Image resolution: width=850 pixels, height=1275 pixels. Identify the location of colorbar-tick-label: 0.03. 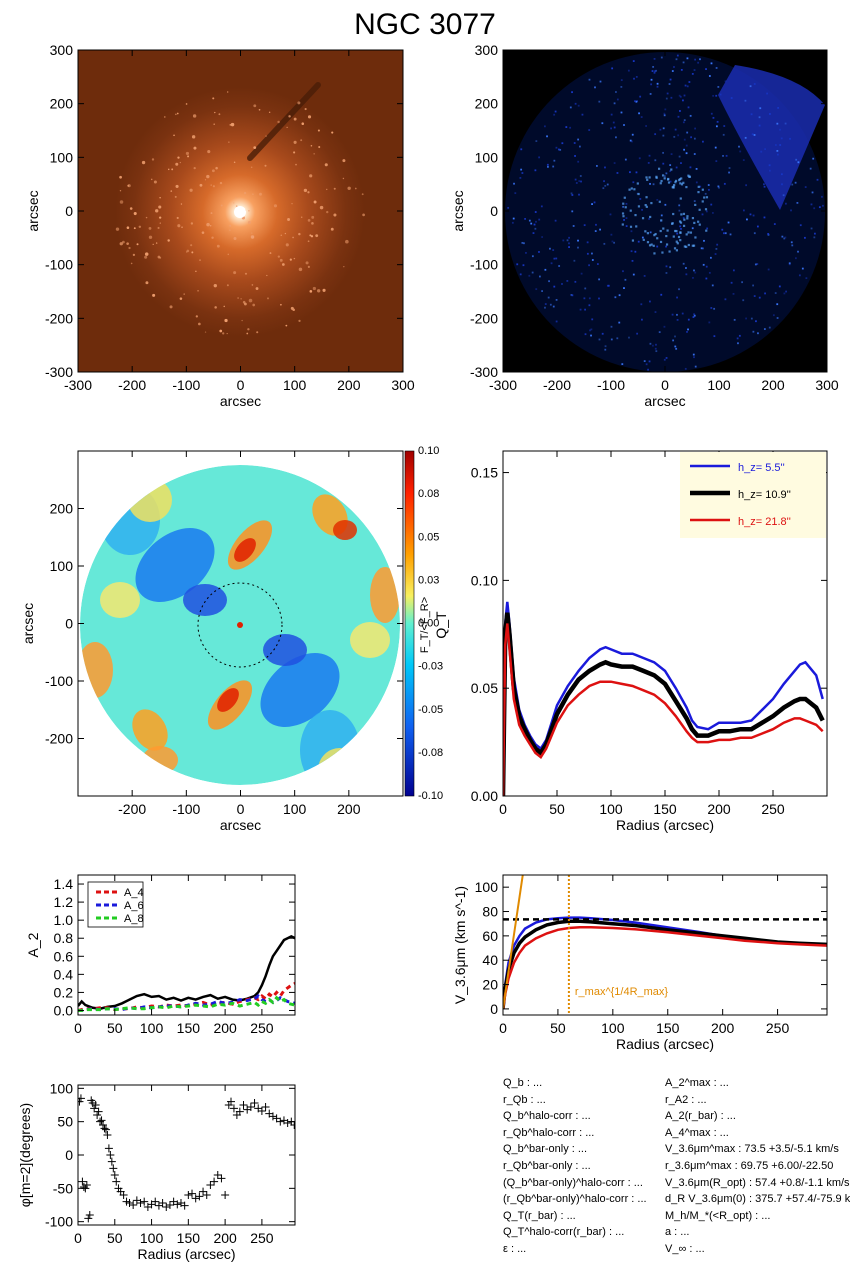
(428, 580).